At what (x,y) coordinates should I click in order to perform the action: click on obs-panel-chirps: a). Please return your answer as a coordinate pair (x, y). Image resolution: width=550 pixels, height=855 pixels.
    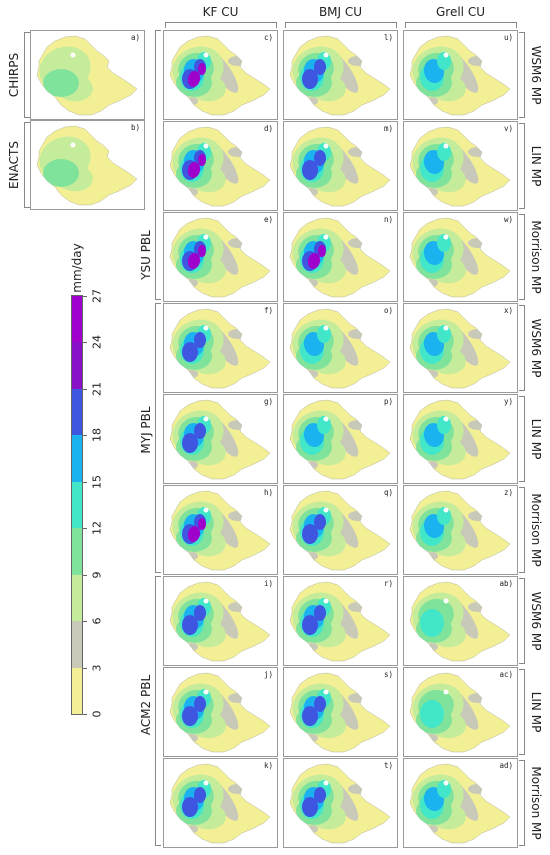
    Looking at the image, I should click on (87, 75).